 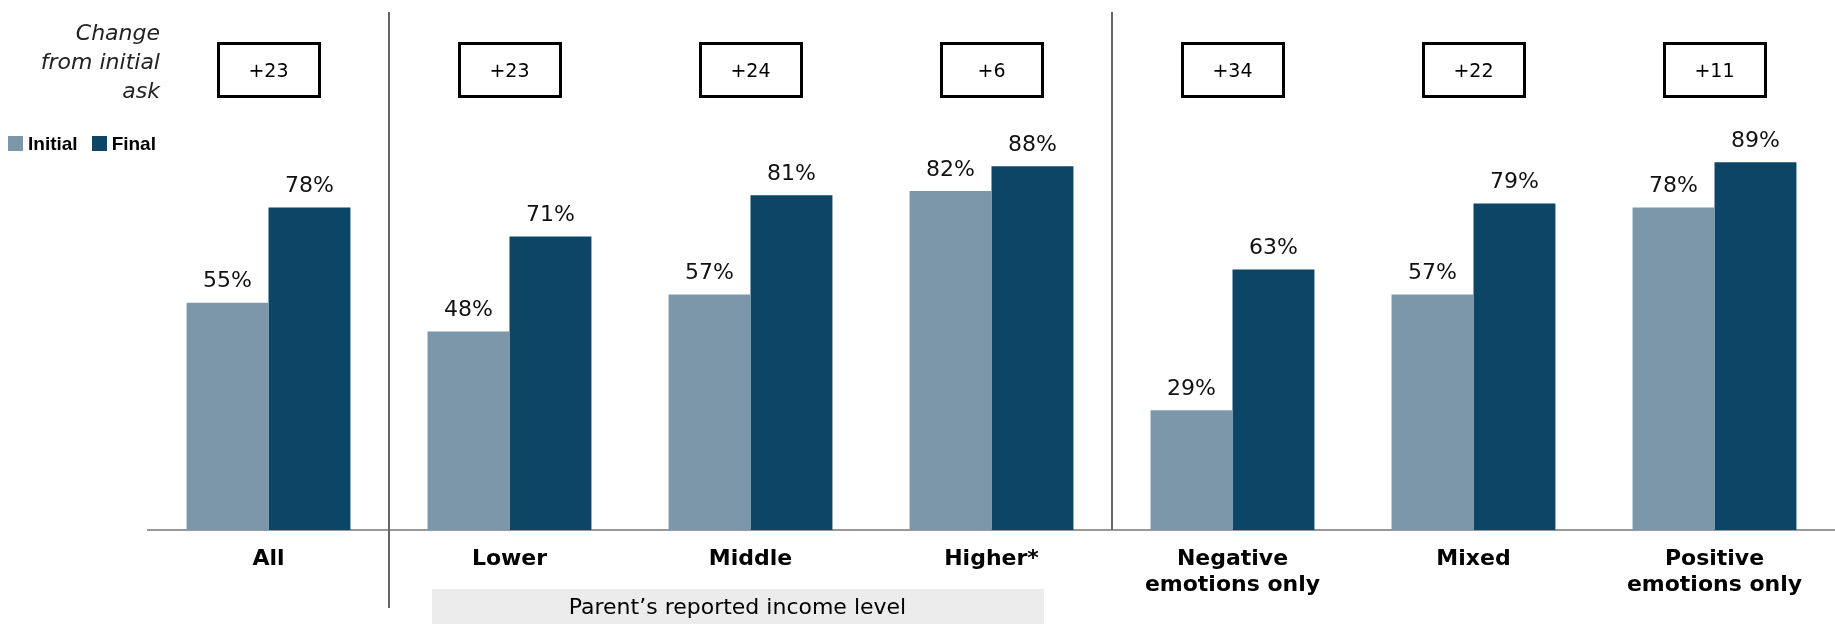 What do you see at coordinates (1755, 139) in the screenshot?
I see `data-label: 89%` at bounding box center [1755, 139].